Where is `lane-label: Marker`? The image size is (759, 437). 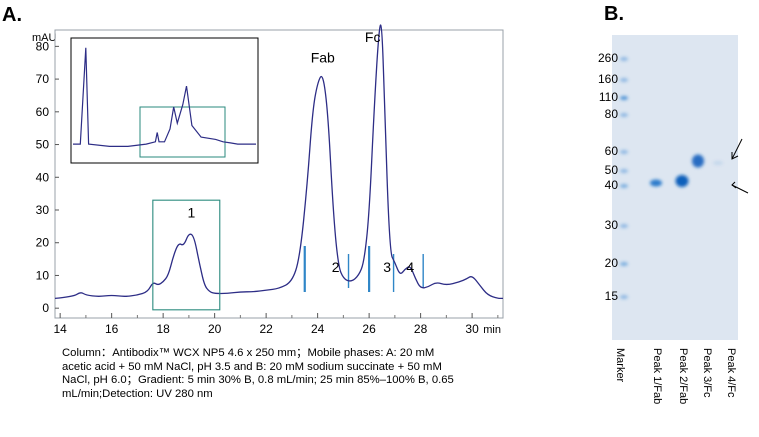
lane-label: Marker is located at coordinates (620, 365).